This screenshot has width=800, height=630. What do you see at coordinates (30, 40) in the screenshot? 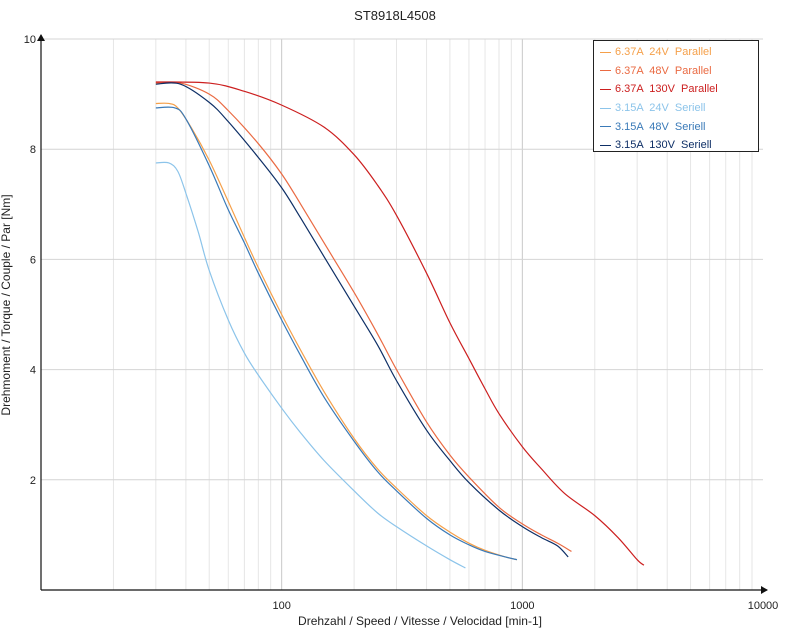
I see `y-tick-label: 10` at bounding box center [30, 40].